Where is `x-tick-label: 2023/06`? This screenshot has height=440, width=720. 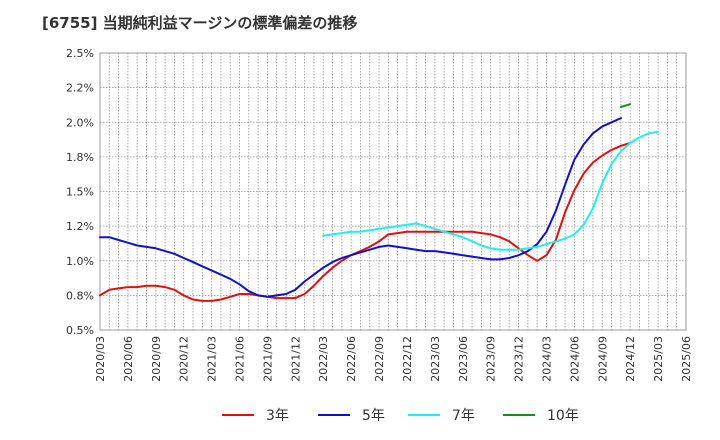 x-tick-label: 2023/06 is located at coordinates (463, 359).